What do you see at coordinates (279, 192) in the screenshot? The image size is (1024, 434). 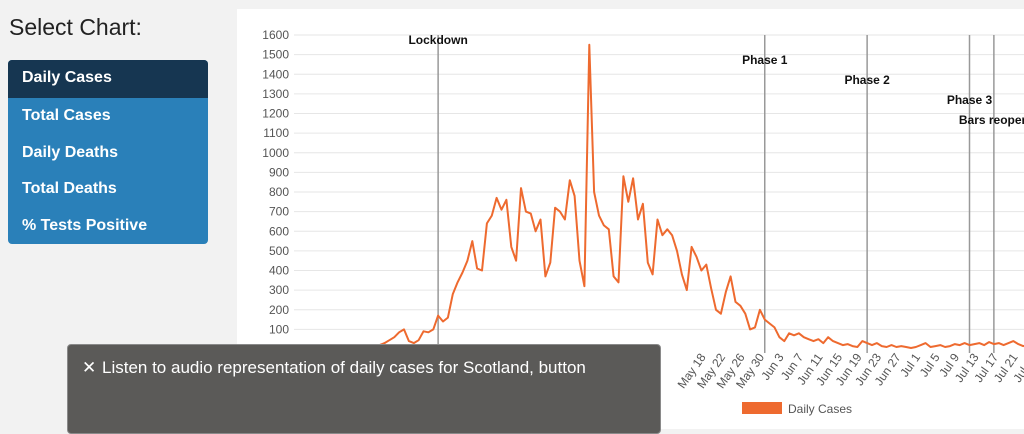 I see `y-tick-label: 800` at bounding box center [279, 192].